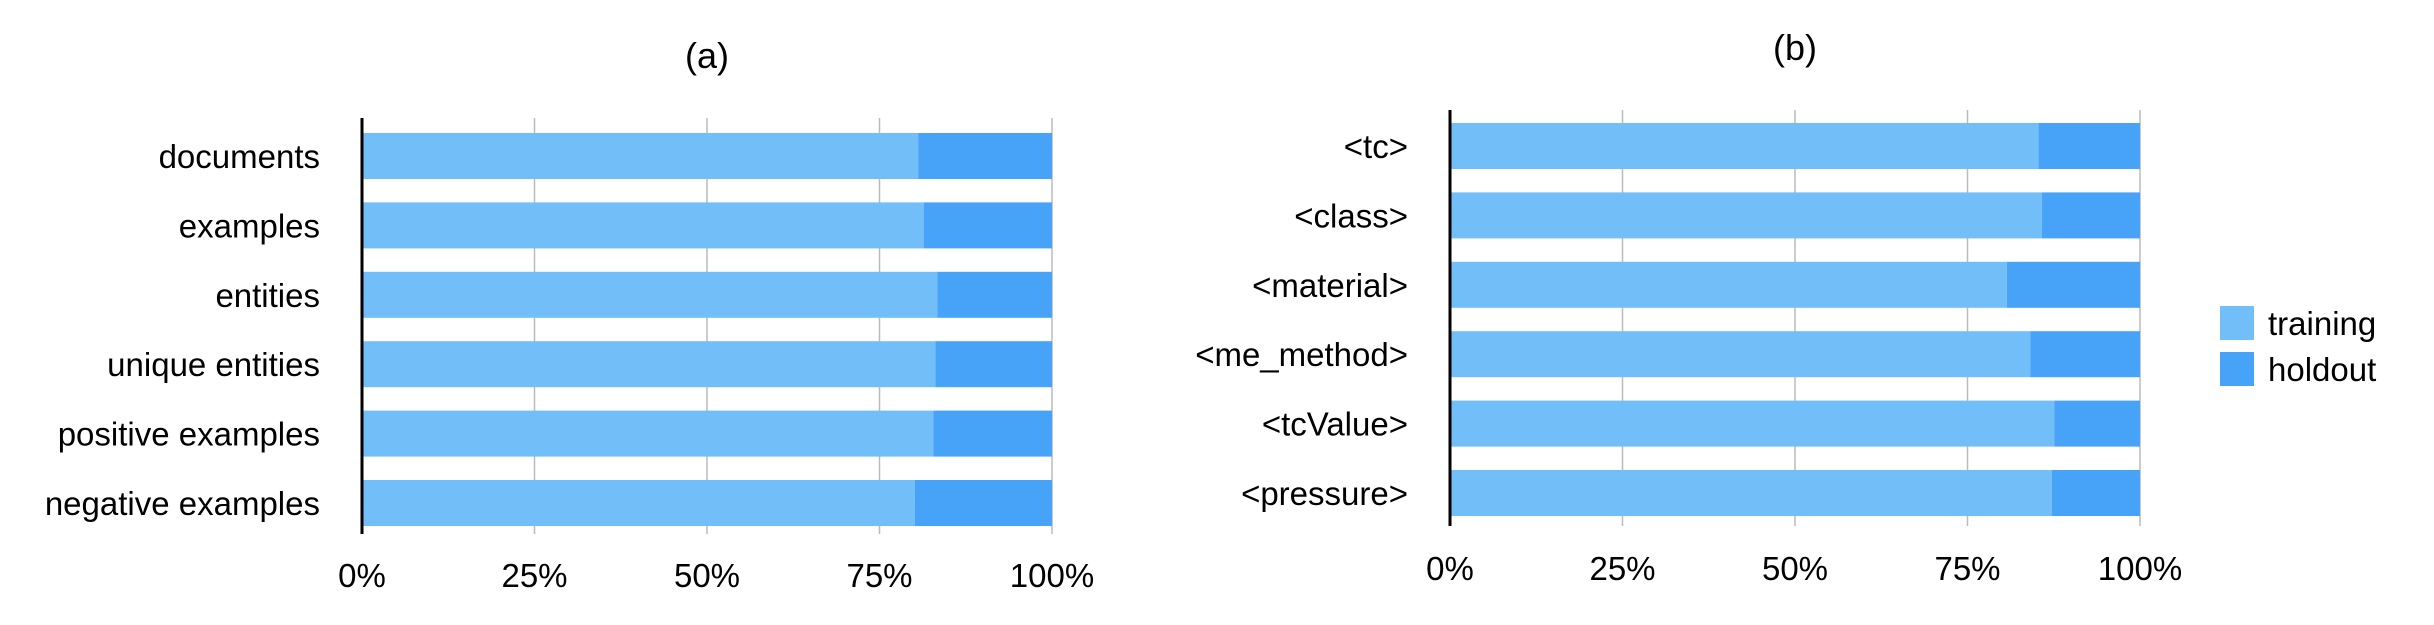 The image size is (2434, 625). Describe the element at coordinates (2237, 369) in the screenshot. I see `legend-swatch-holdout` at that location.